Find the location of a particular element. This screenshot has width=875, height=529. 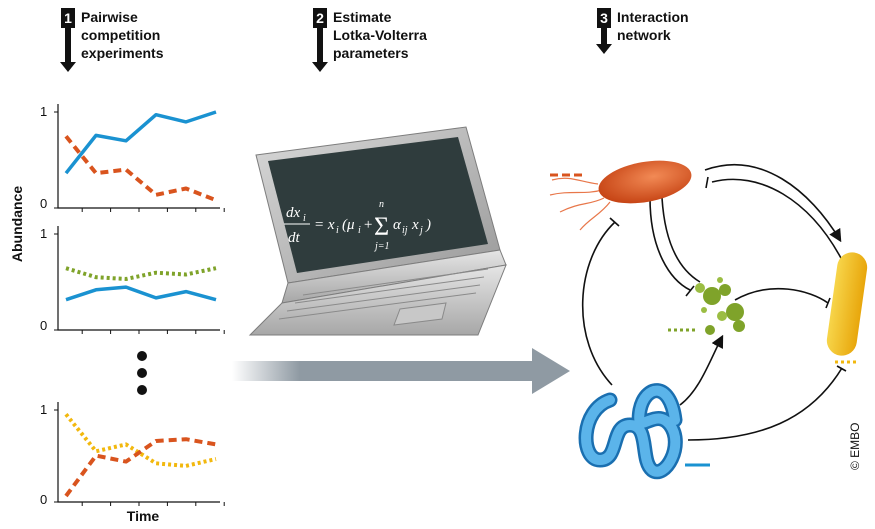

step-2-title: Estimate Lotka-Volterra parameters is located at coordinates (380, 35).